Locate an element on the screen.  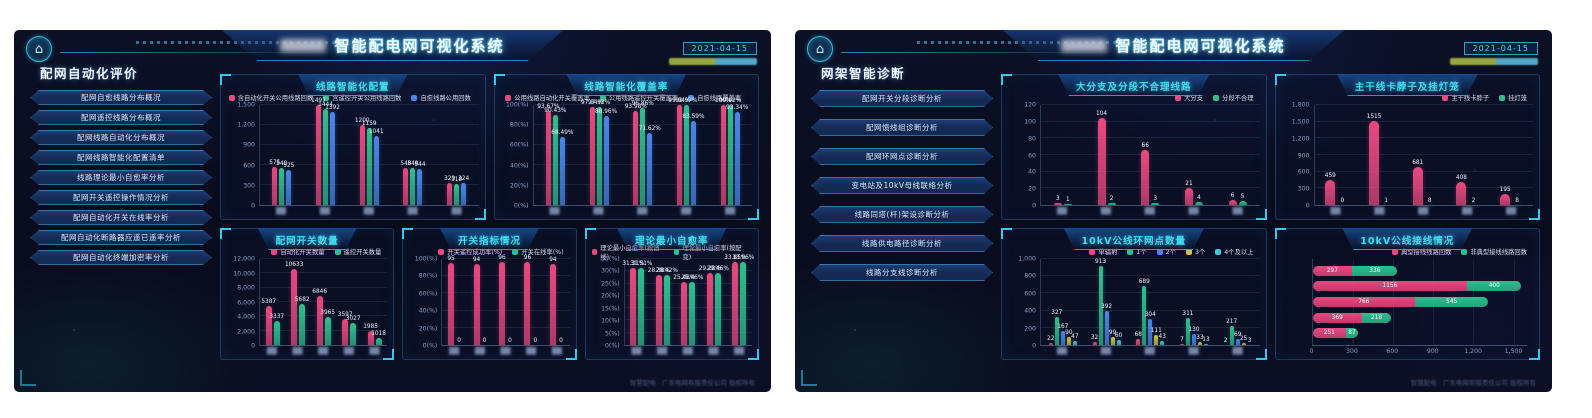
bar: 33 is located at coordinates (1200, 340).